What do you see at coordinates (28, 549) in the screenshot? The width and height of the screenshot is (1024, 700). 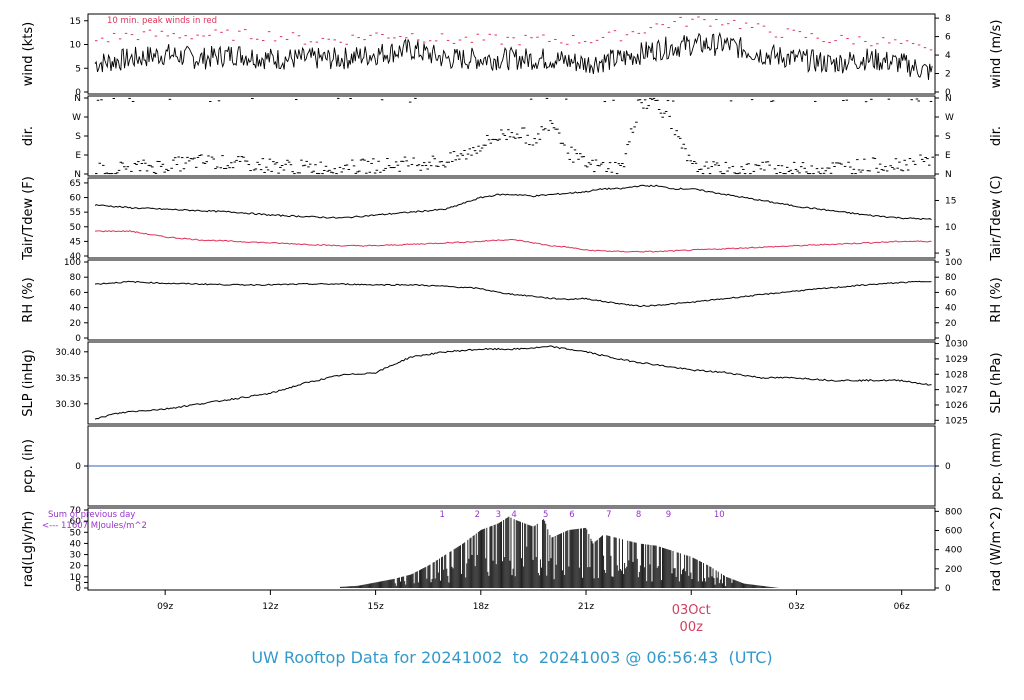 I see `y-axis-label: rad(Lgly/hr)` at bounding box center [28, 549].